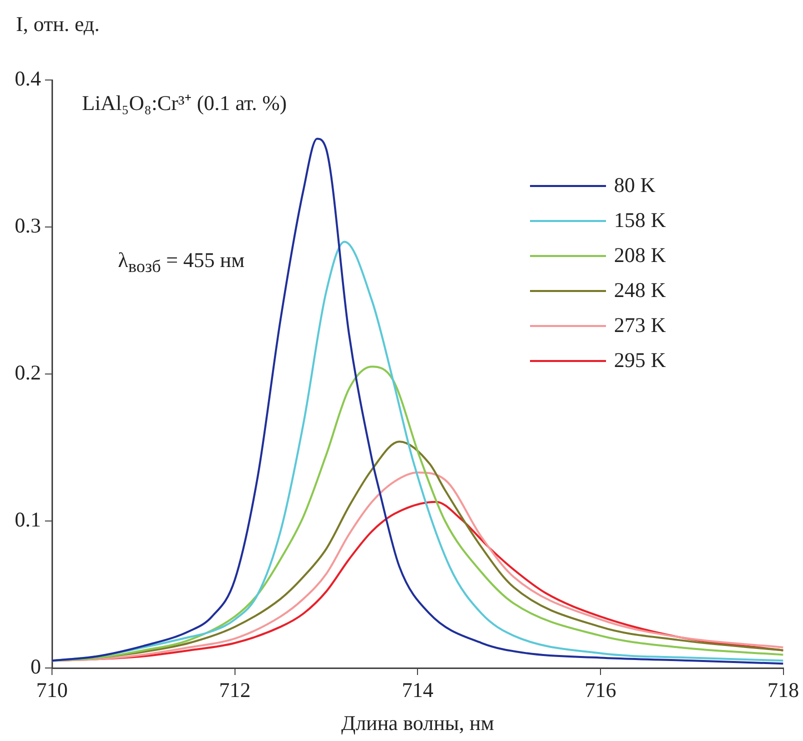 This screenshot has height=741, width=803. I want to click on y-tick-label: 0.2, so click(27, 372).